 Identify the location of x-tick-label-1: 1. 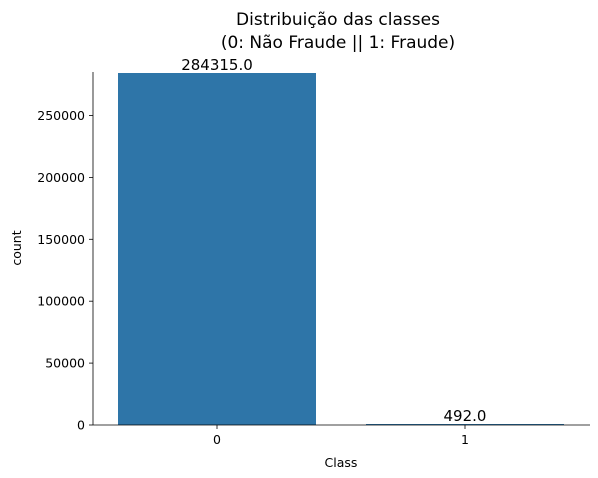
(465, 439).